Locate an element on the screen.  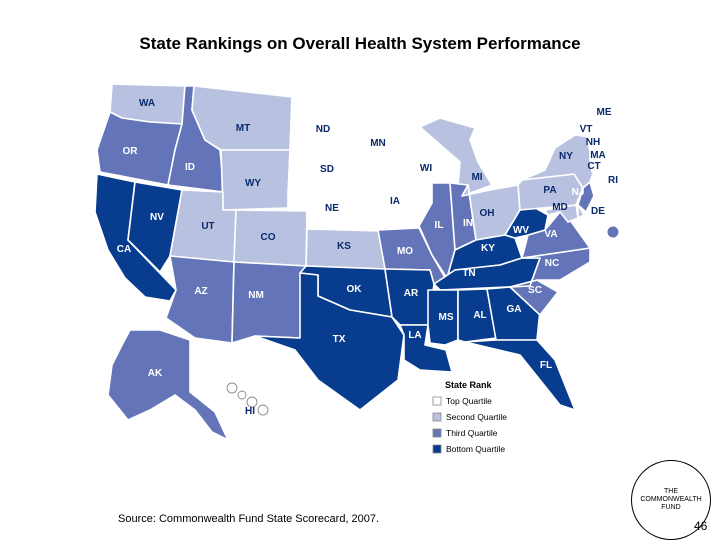
state-label-wa: WA is located at coordinates (147, 103).